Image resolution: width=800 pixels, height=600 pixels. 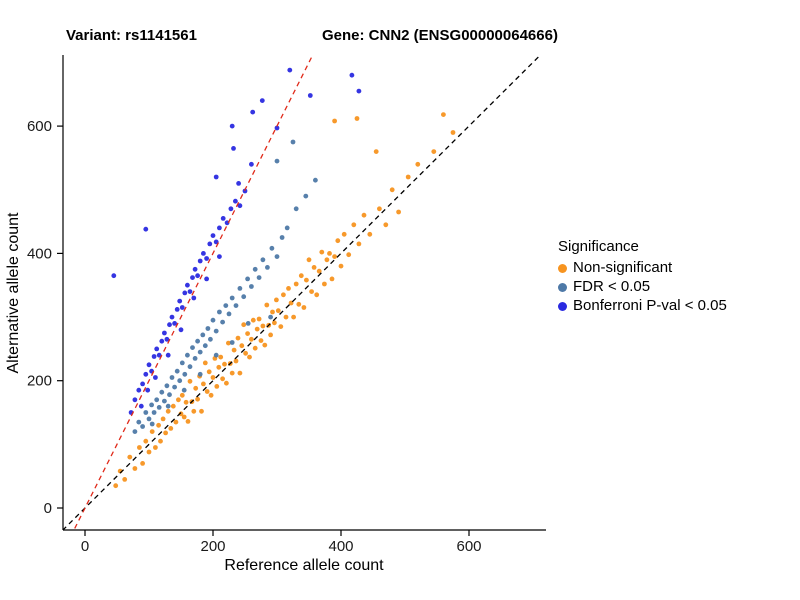 I want to click on fdr-dot-icon, so click(x=562, y=287).